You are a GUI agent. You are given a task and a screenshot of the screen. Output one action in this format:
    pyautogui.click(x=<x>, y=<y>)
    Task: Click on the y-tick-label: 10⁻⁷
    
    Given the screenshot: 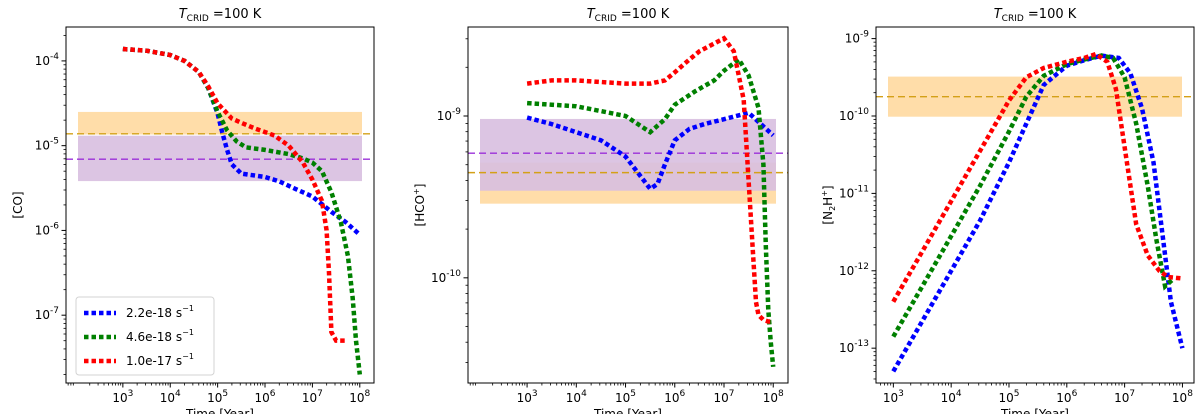 What is the action you would take?
    pyautogui.click(x=47, y=314)
    